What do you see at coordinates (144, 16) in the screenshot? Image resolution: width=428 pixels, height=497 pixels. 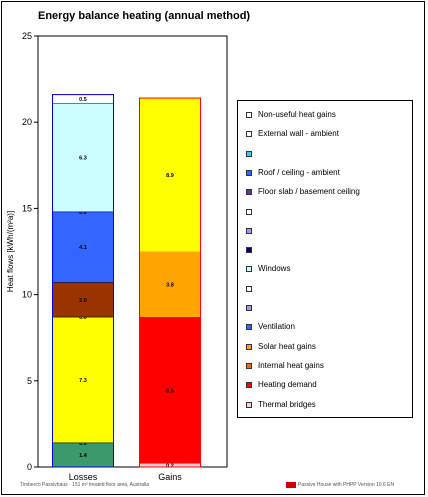 I see `chart-title: Energy balance heating (annual method)` at bounding box center [144, 16].